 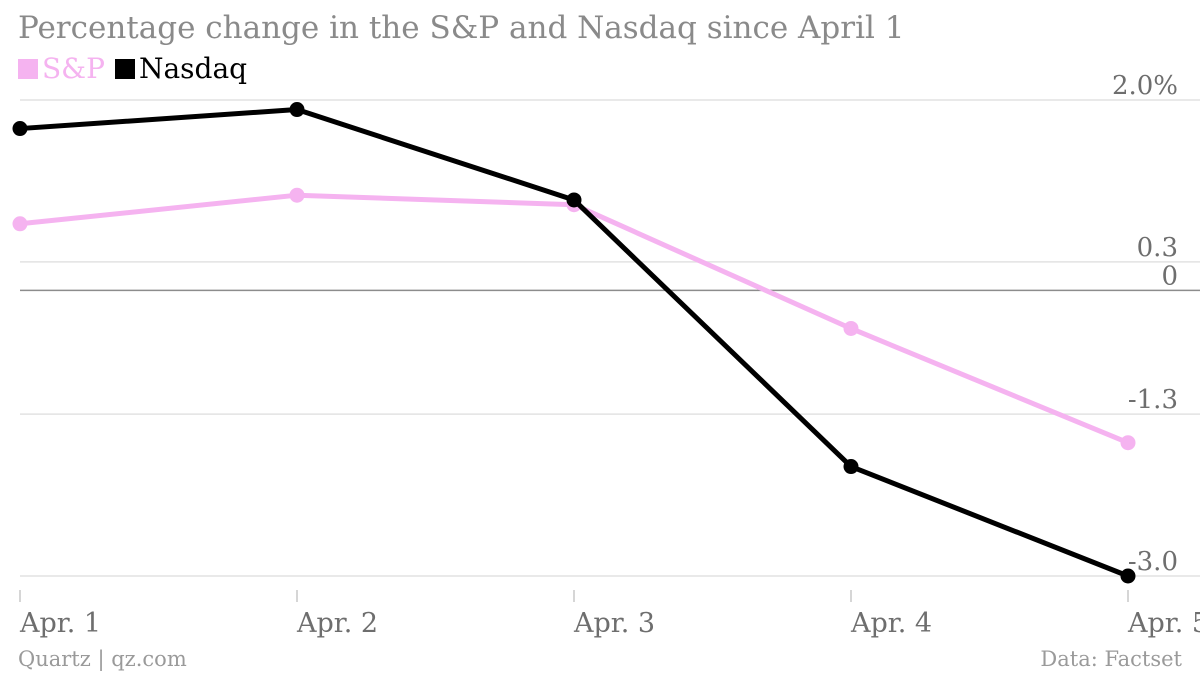 I want to click on legend-label-nasdaq: Nasdaq, so click(x=193, y=68).